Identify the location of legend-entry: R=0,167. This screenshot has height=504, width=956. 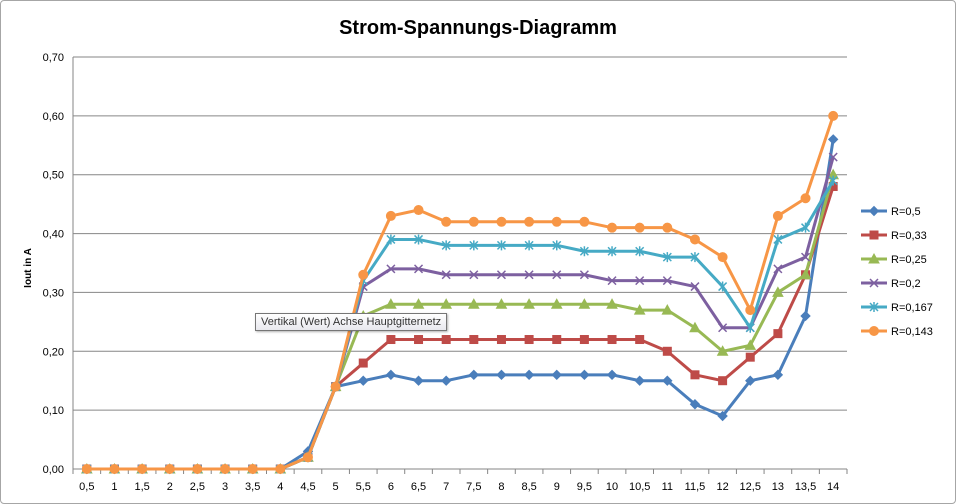
(897, 308).